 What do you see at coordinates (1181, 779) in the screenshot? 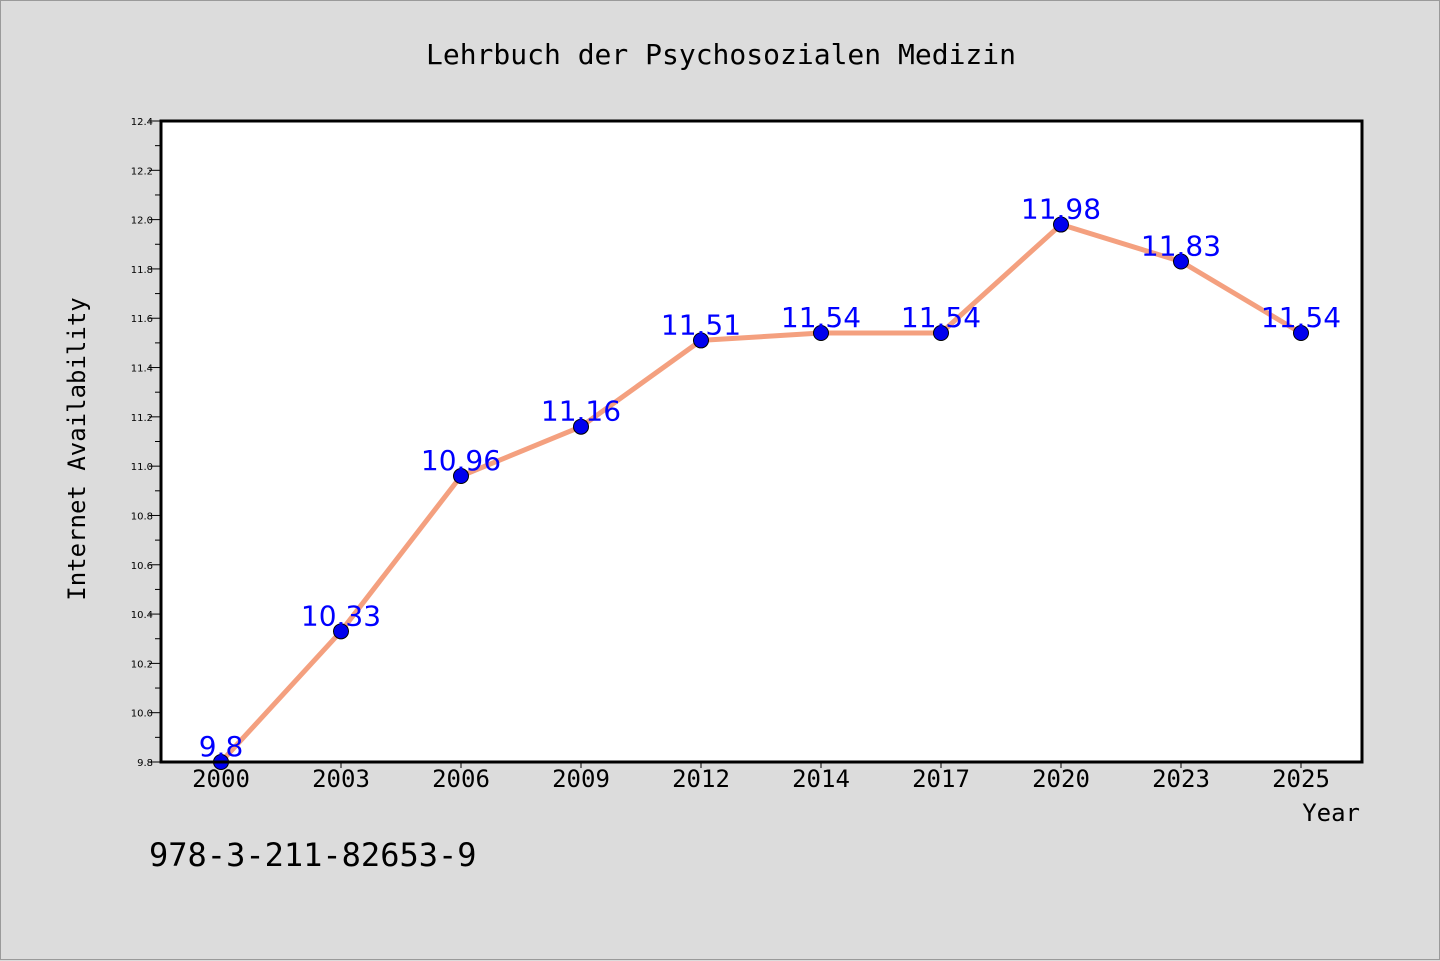
I see `x-tick-label: 2023` at bounding box center [1181, 779].